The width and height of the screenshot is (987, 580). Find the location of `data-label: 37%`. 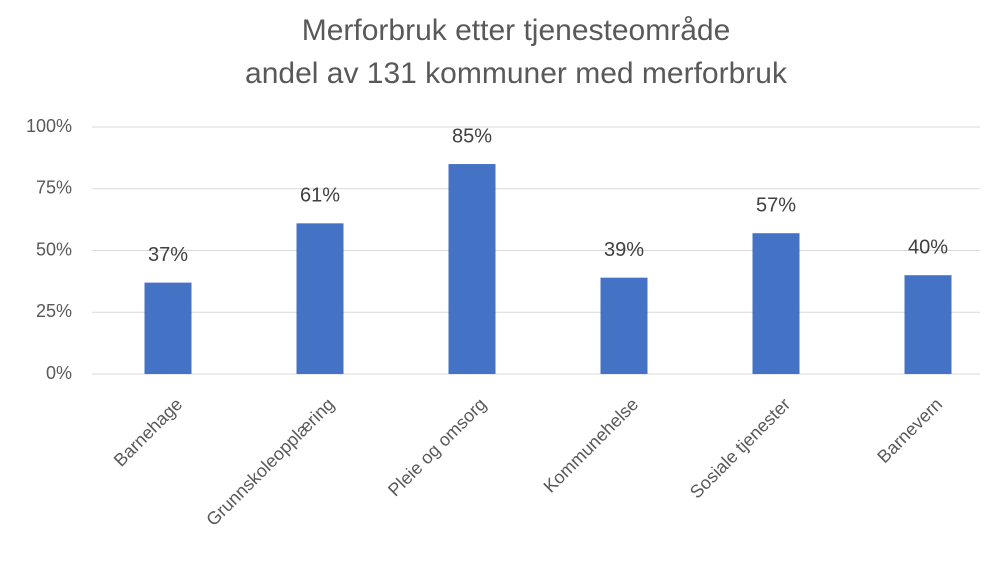

data-label: 37% is located at coordinates (168, 255).